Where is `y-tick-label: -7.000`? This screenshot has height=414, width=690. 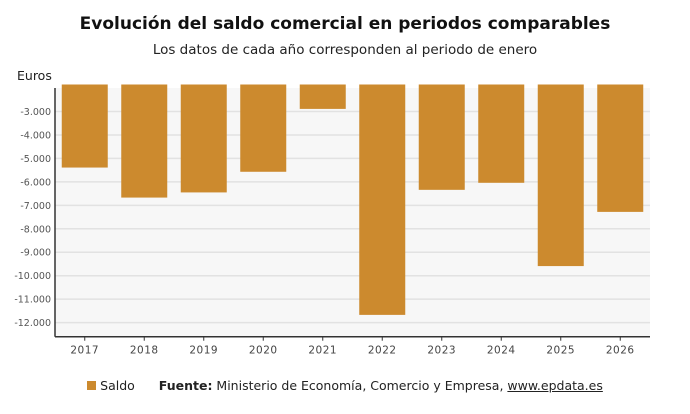 y-tick-label: -7.000 is located at coordinates (35, 206).